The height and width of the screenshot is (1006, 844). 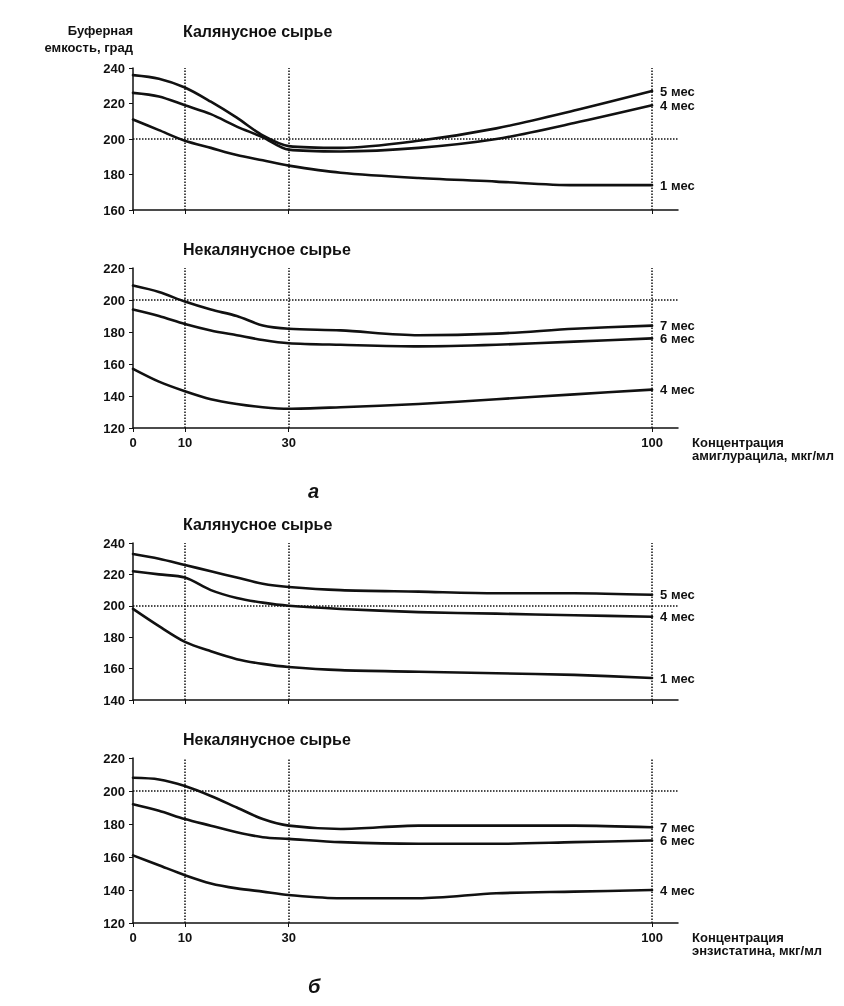 What do you see at coordinates (677, 827) in the screenshot?
I see `series-label: 7 мес` at bounding box center [677, 827].